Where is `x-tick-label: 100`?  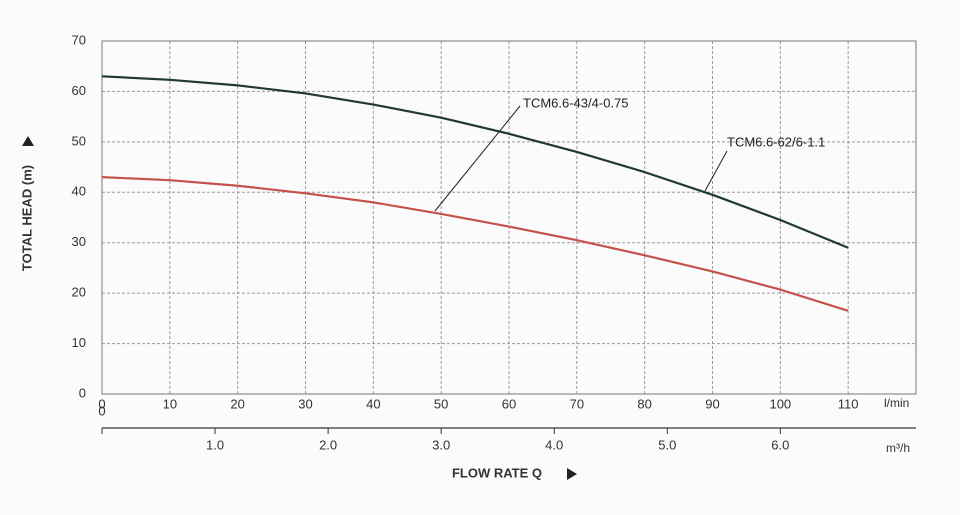
x-tick-label: 100 is located at coordinates (780, 403).